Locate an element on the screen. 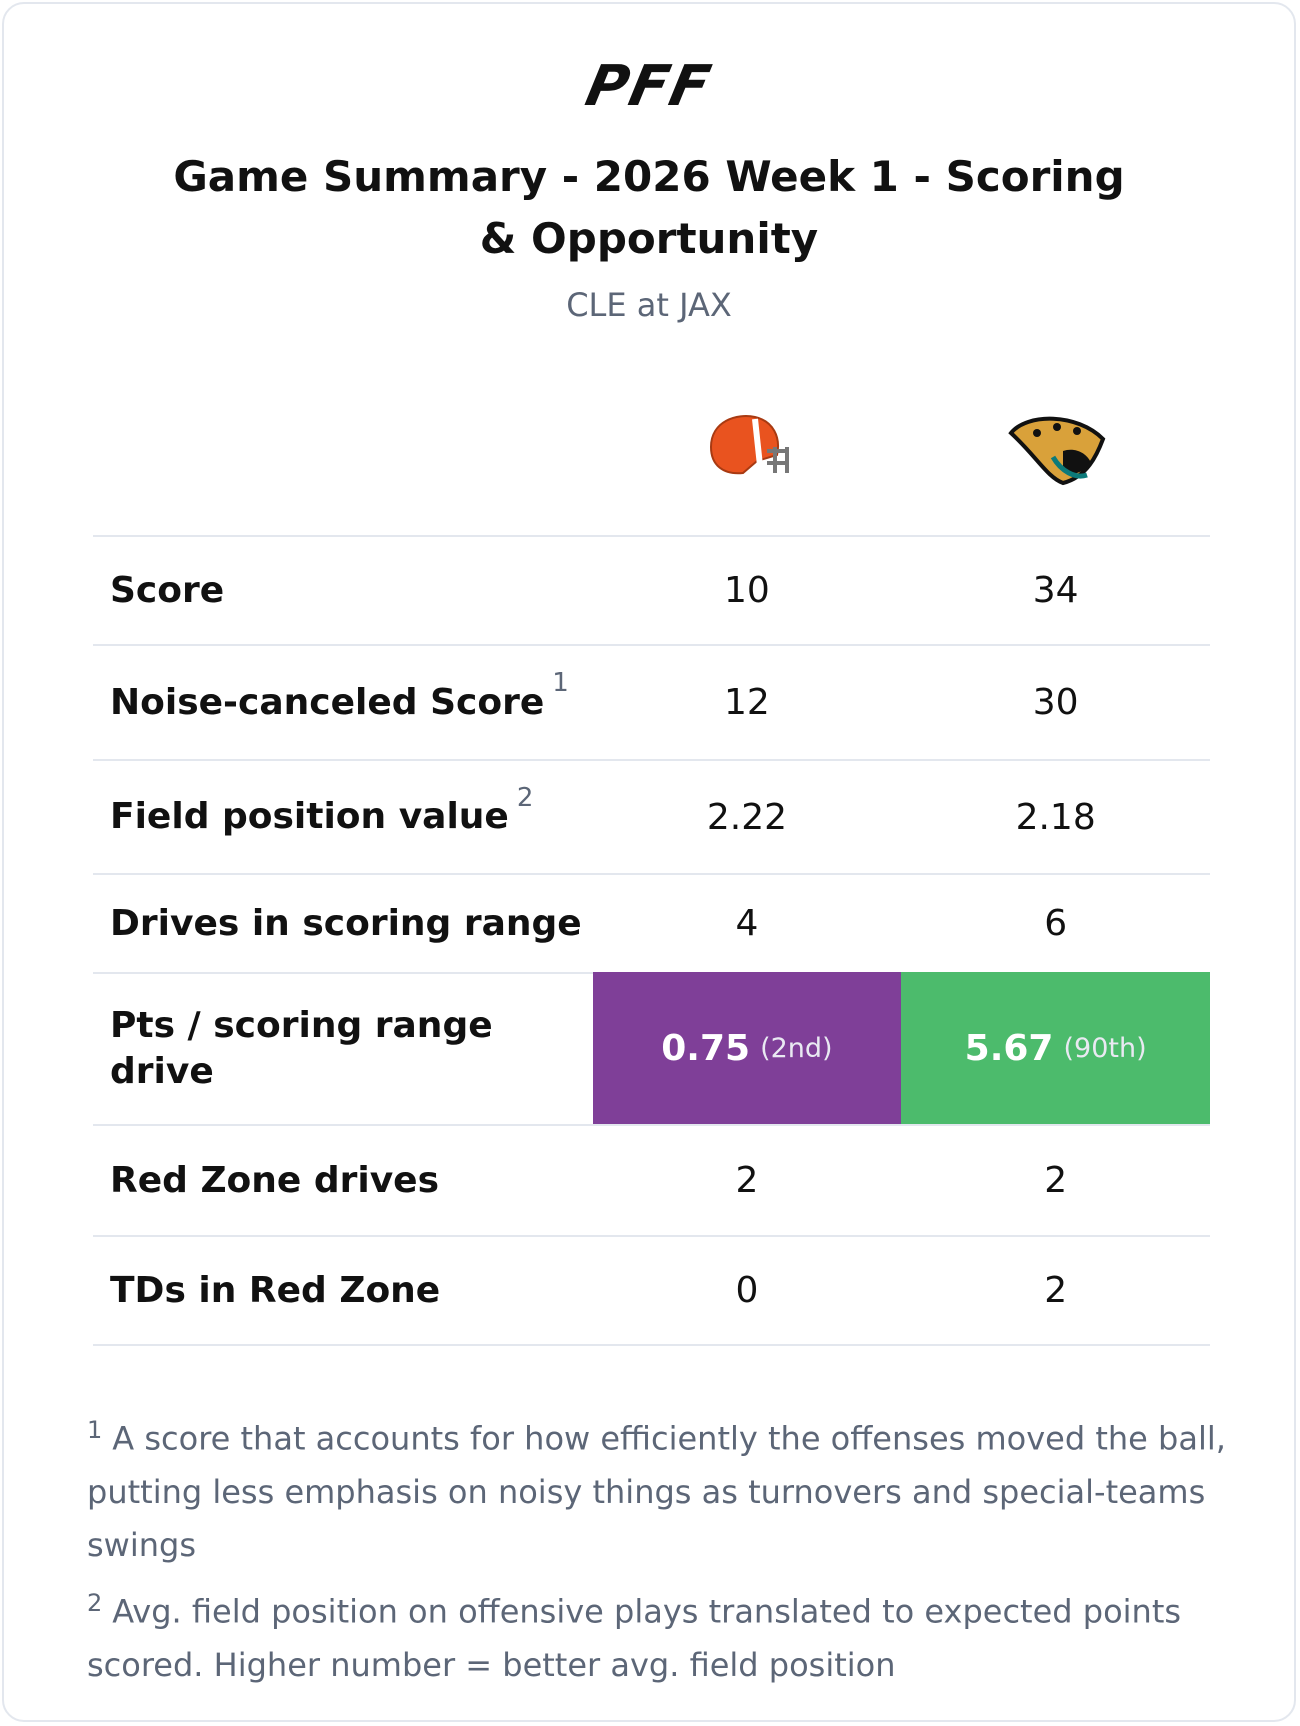 This screenshot has height=1726, width=1300. value-cell: 2.18 is located at coordinates (1055, 817).